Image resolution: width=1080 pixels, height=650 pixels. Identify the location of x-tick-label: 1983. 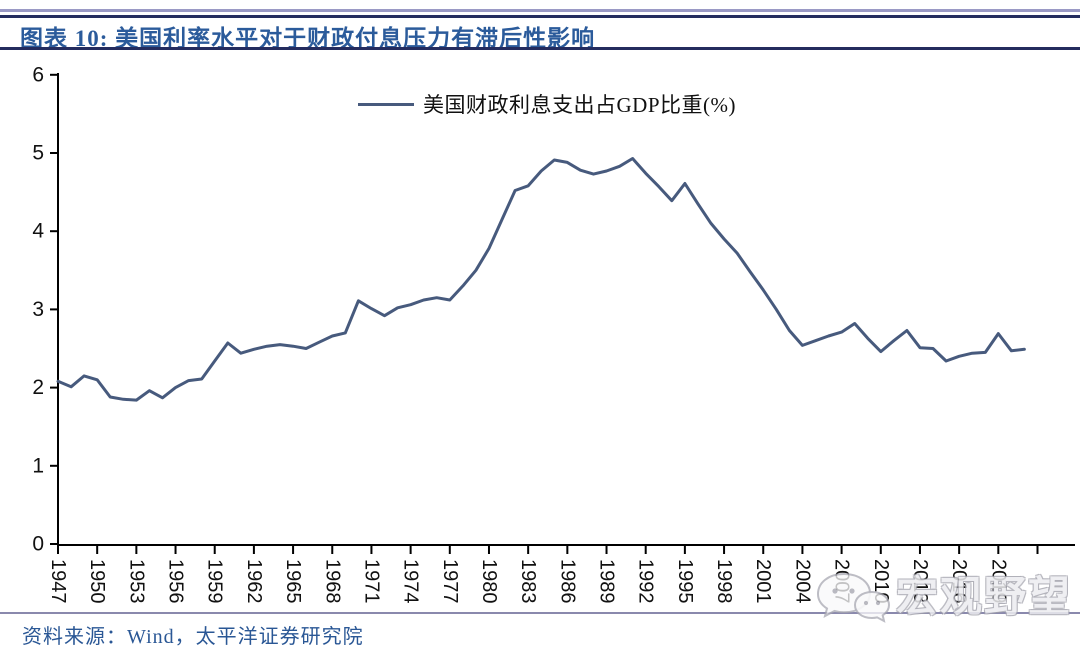
(528, 581).